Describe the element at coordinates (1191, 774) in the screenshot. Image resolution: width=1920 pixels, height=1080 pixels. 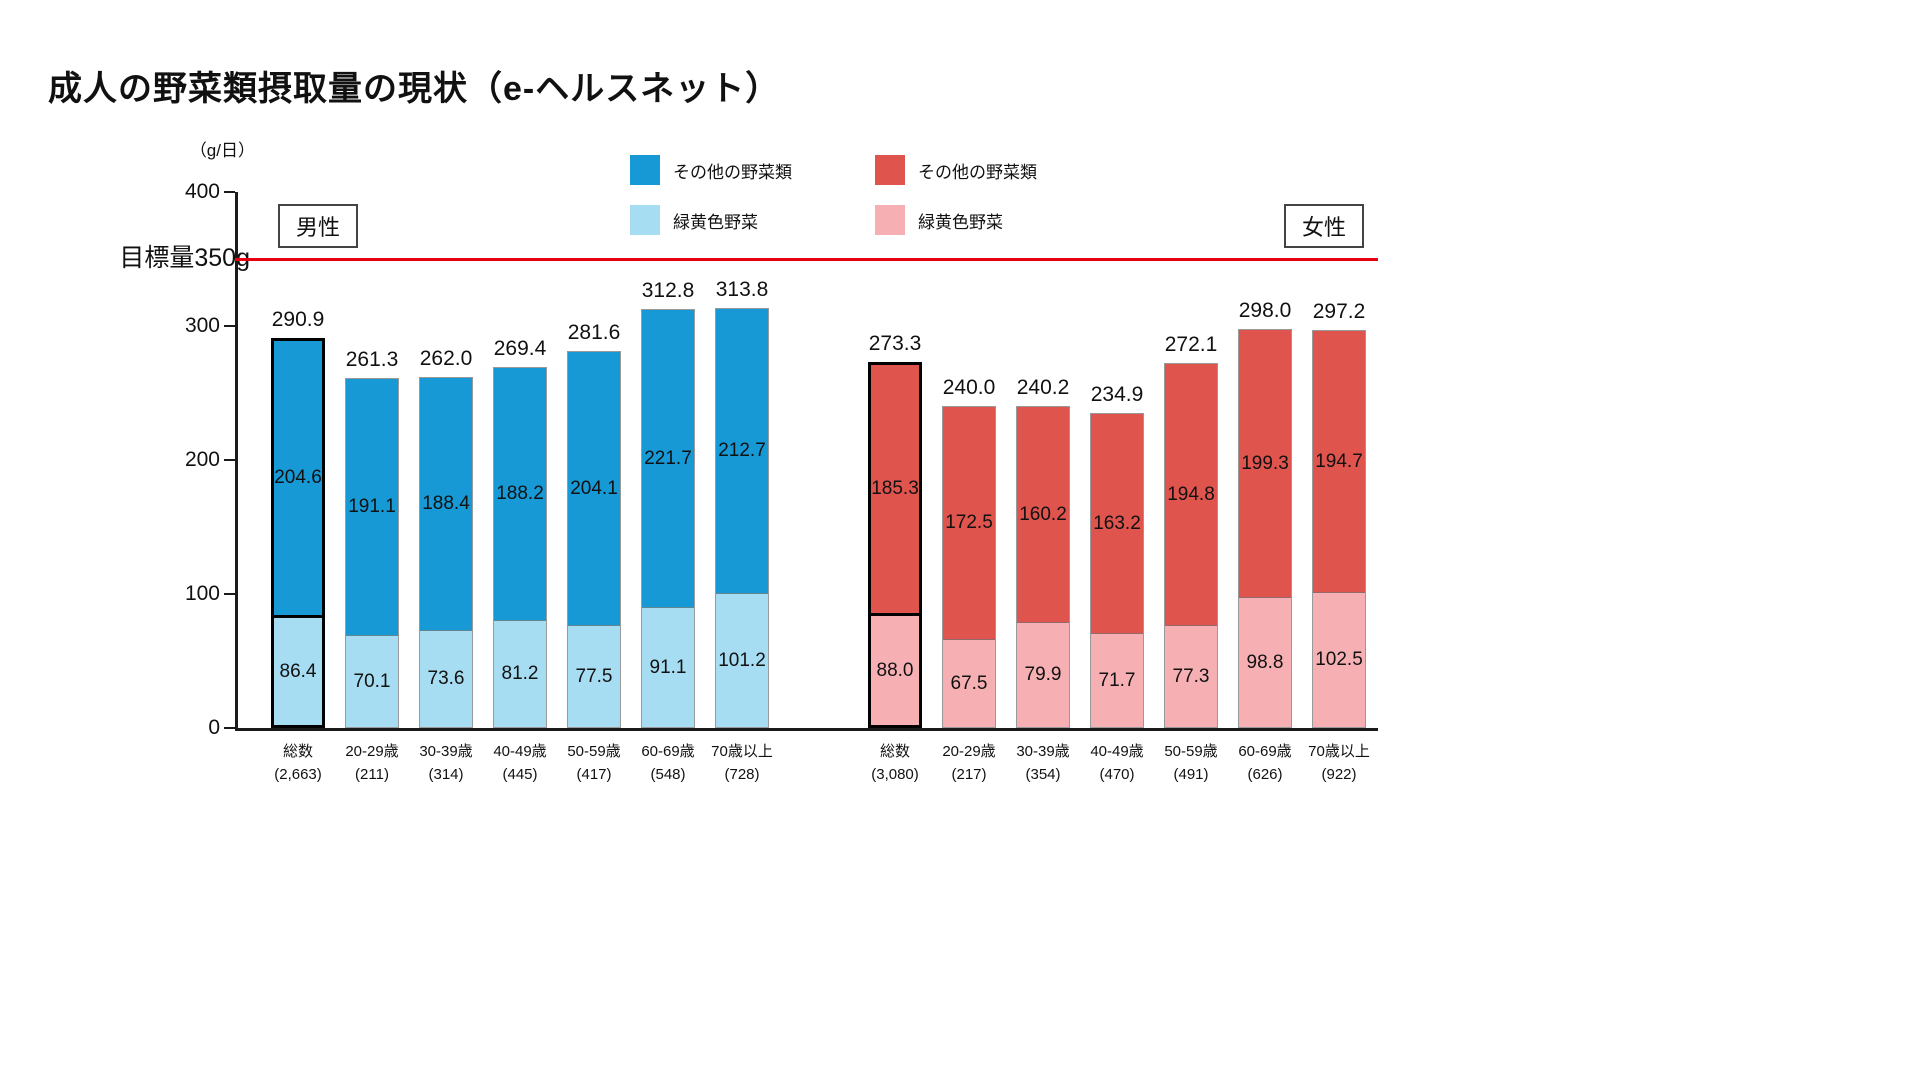
I see `x-axis-count: (491)` at that location.